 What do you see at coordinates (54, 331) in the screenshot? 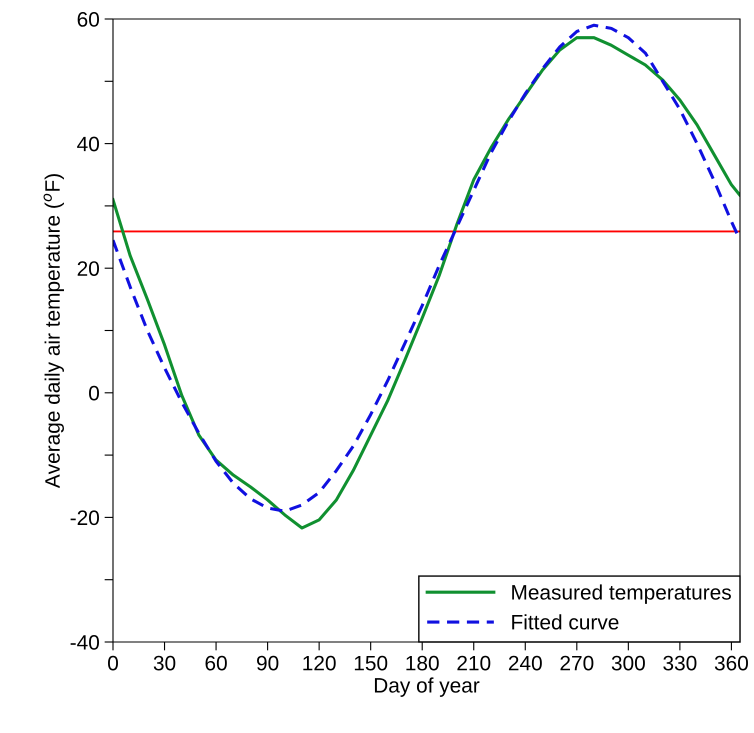
I see `y-axis-title: Average daily air temperature ($^{o}$F)` at bounding box center [54, 331].